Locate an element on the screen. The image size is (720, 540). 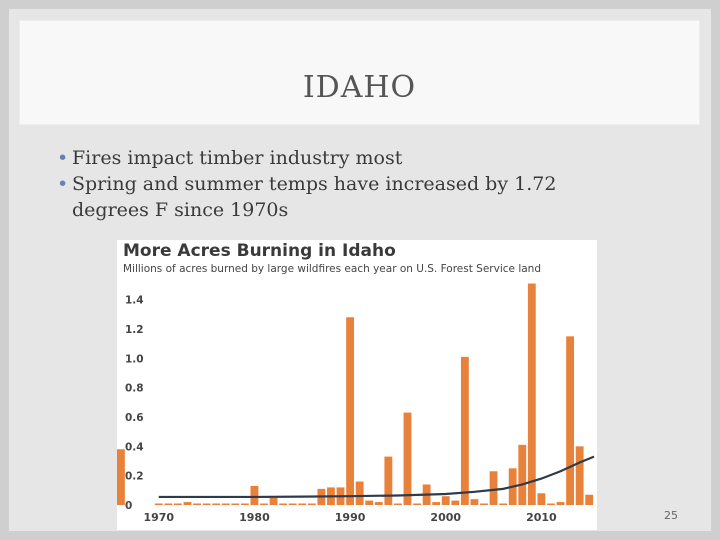
trend-line is located at coordinates (376, 477).